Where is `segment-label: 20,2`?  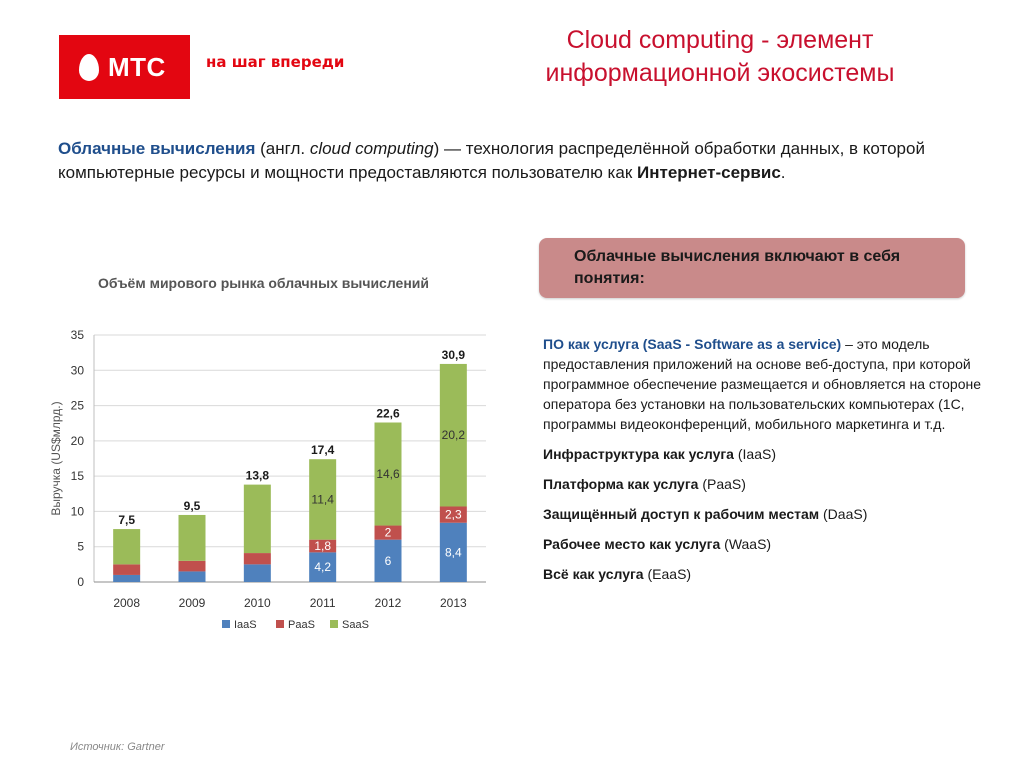 segment-label: 20,2 is located at coordinates (454, 435).